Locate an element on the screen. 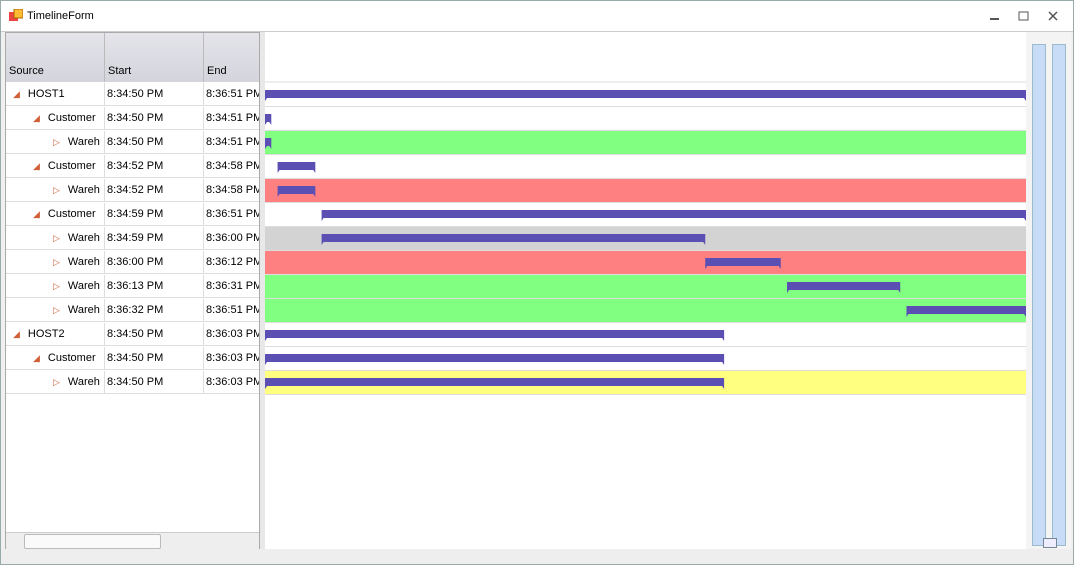 The width and height of the screenshot is (1074, 565). window-title: TimelineForm is located at coordinates (60, 16).